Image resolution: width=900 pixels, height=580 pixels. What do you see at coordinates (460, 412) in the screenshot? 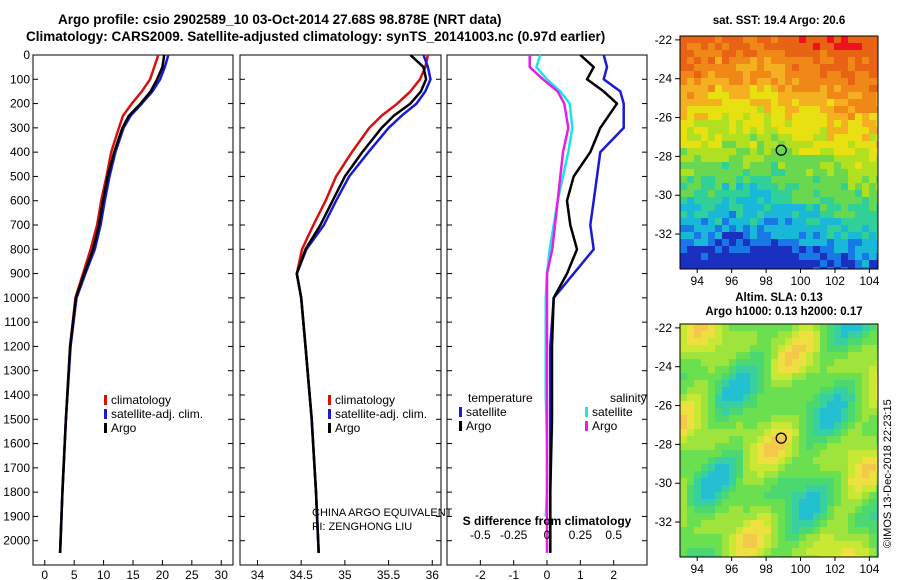
I see `legend-swatch` at bounding box center [460, 412].